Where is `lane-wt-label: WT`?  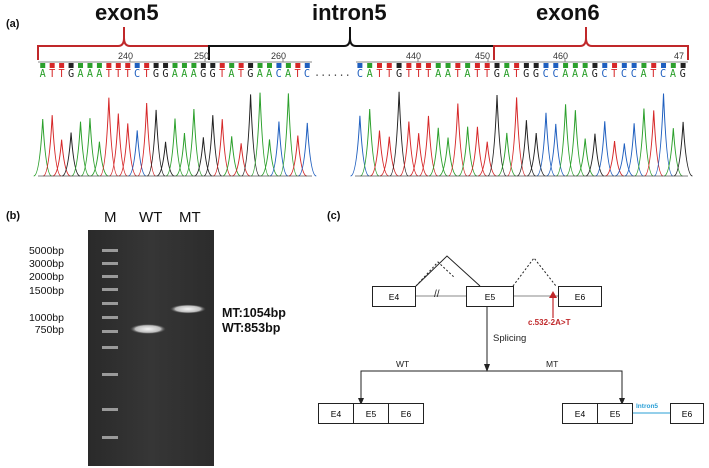
lane-wt-label: WT is located at coordinates (151, 217).